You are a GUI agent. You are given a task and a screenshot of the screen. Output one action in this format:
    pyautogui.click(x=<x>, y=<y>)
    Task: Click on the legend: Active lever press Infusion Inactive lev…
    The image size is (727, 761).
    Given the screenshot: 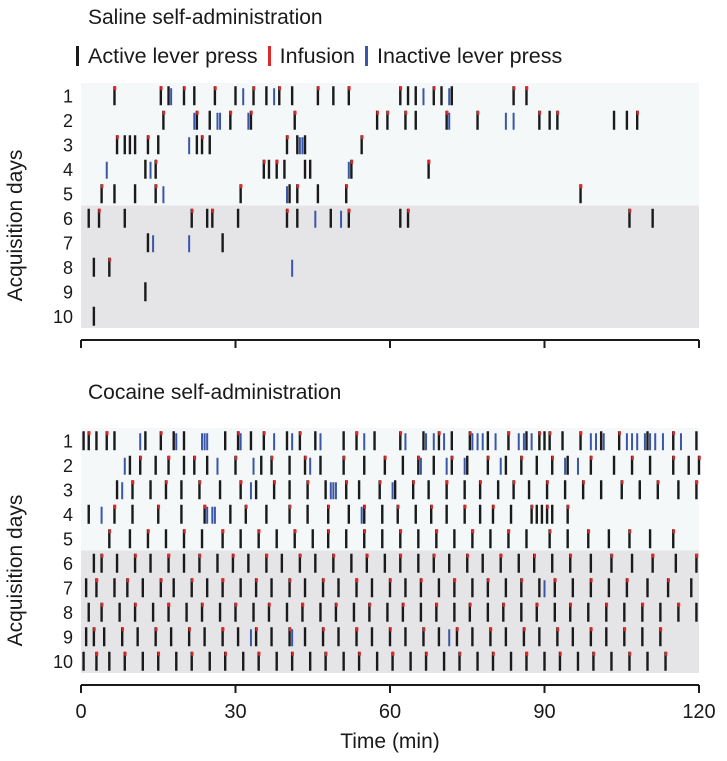 What is the action you would take?
    pyautogui.click(x=324, y=56)
    